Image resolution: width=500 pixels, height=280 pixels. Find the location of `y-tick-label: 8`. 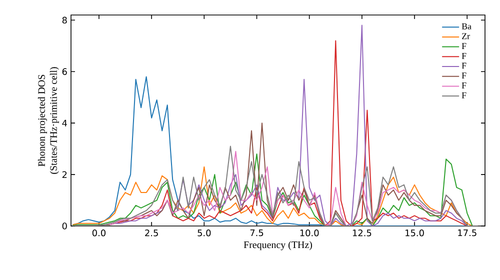

y-tick-label: 8 is located at coordinates (64, 20).